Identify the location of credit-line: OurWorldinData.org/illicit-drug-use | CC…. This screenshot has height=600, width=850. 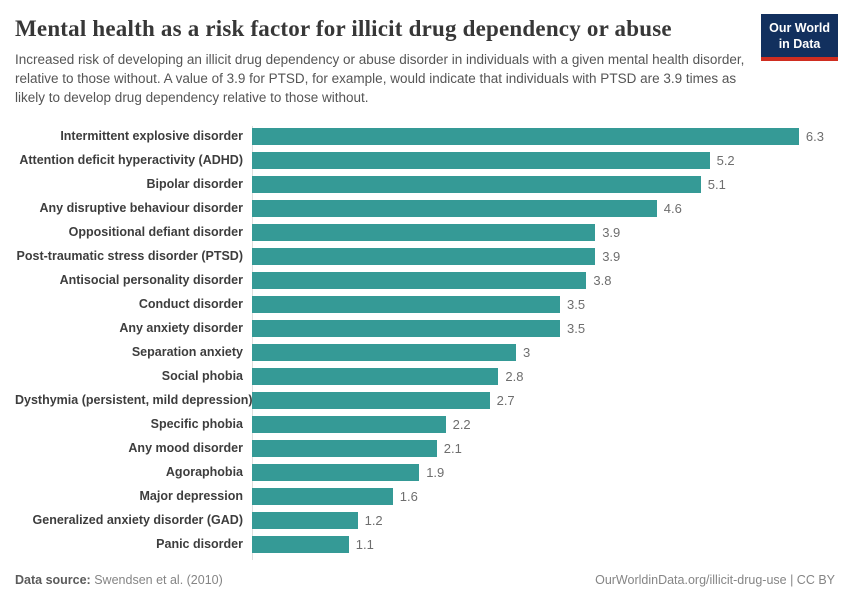
(715, 580).